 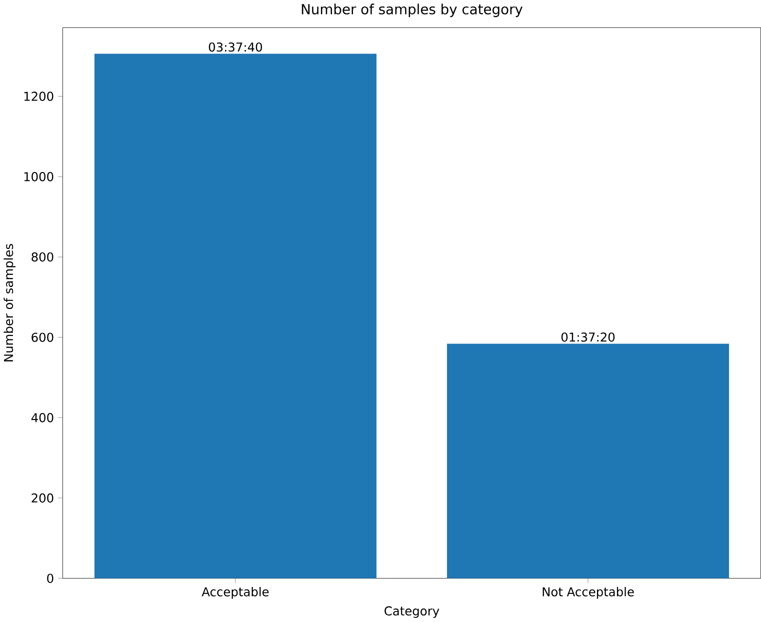 What do you see at coordinates (43, 498) in the screenshot?
I see `y-tick-label: 200` at bounding box center [43, 498].